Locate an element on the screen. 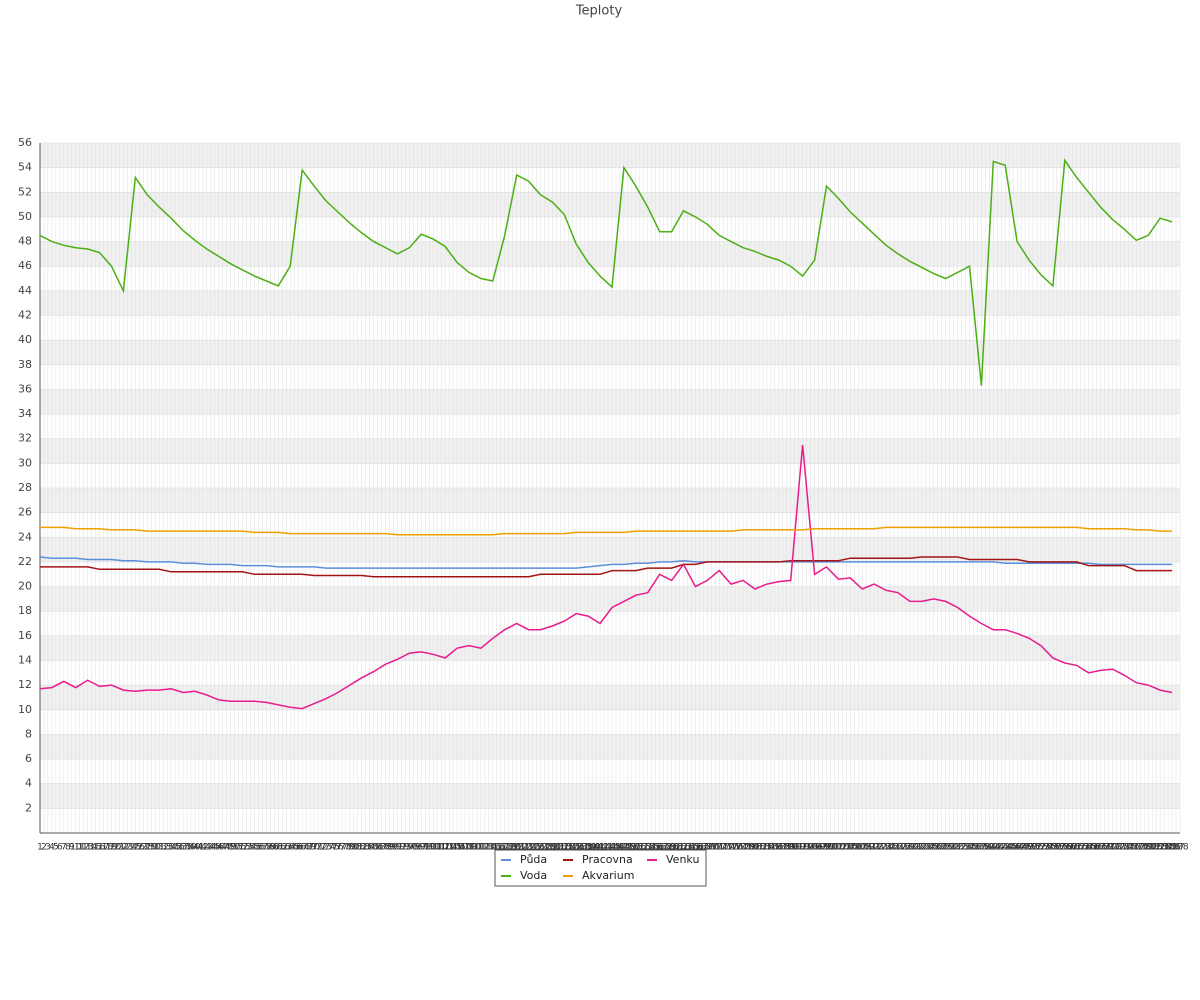 The width and height of the screenshot is (1200, 1000). x-tick-label: 75 is located at coordinates (333, 848).